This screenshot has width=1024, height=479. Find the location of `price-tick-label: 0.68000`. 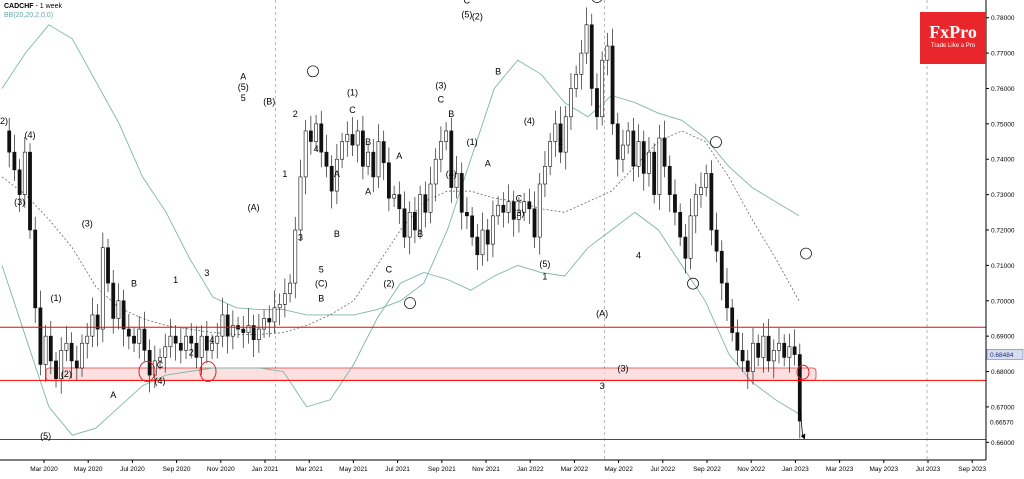

price-tick-label: 0.68000 is located at coordinates (1003, 372).